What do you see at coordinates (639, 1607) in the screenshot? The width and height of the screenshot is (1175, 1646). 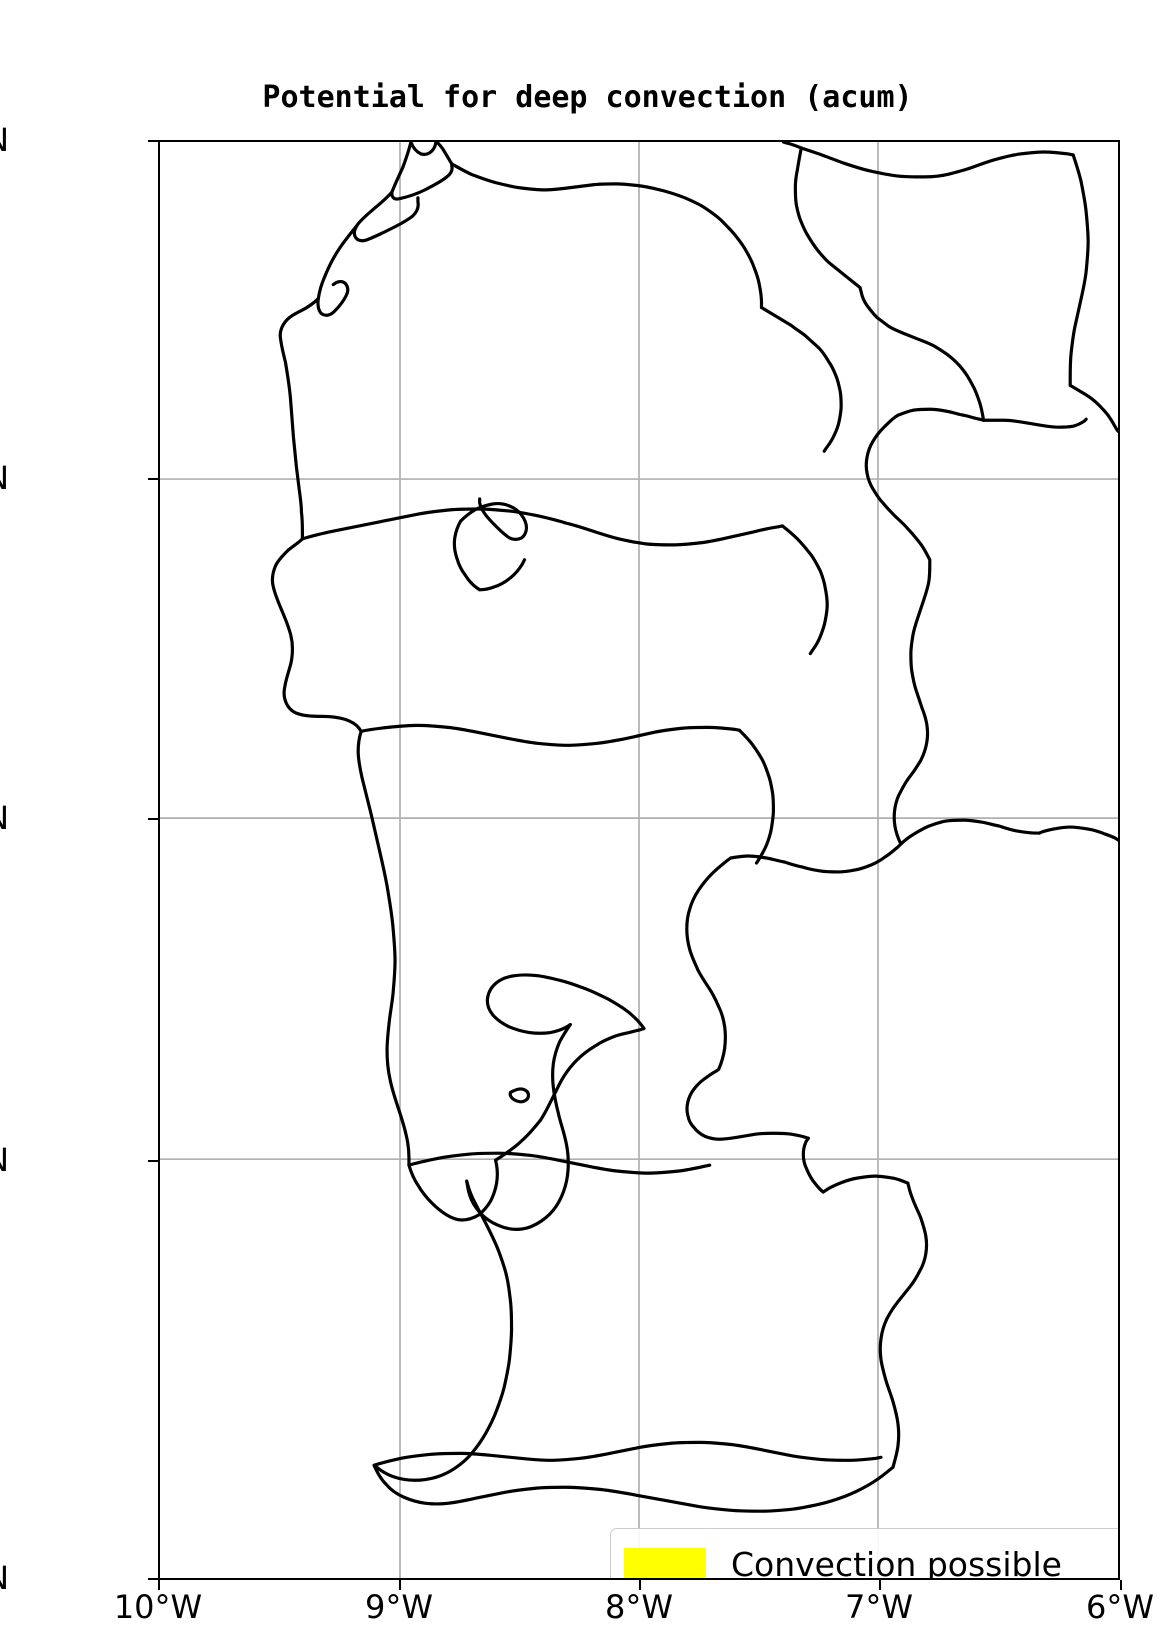 I see `xtick-label-8W: 8°W` at bounding box center [639, 1607].